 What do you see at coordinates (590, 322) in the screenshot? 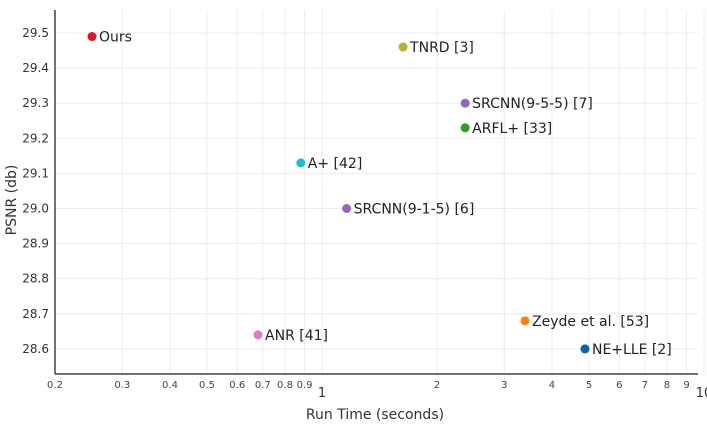
I see `point-label: Zeyde et al. [53]` at bounding box center [590, 322].